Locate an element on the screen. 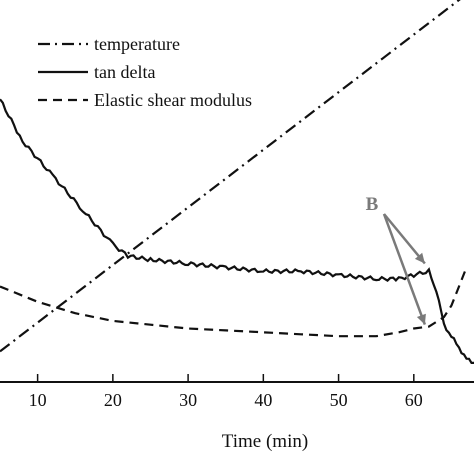  legend-label: temperature is located at coordinates (137, 44).